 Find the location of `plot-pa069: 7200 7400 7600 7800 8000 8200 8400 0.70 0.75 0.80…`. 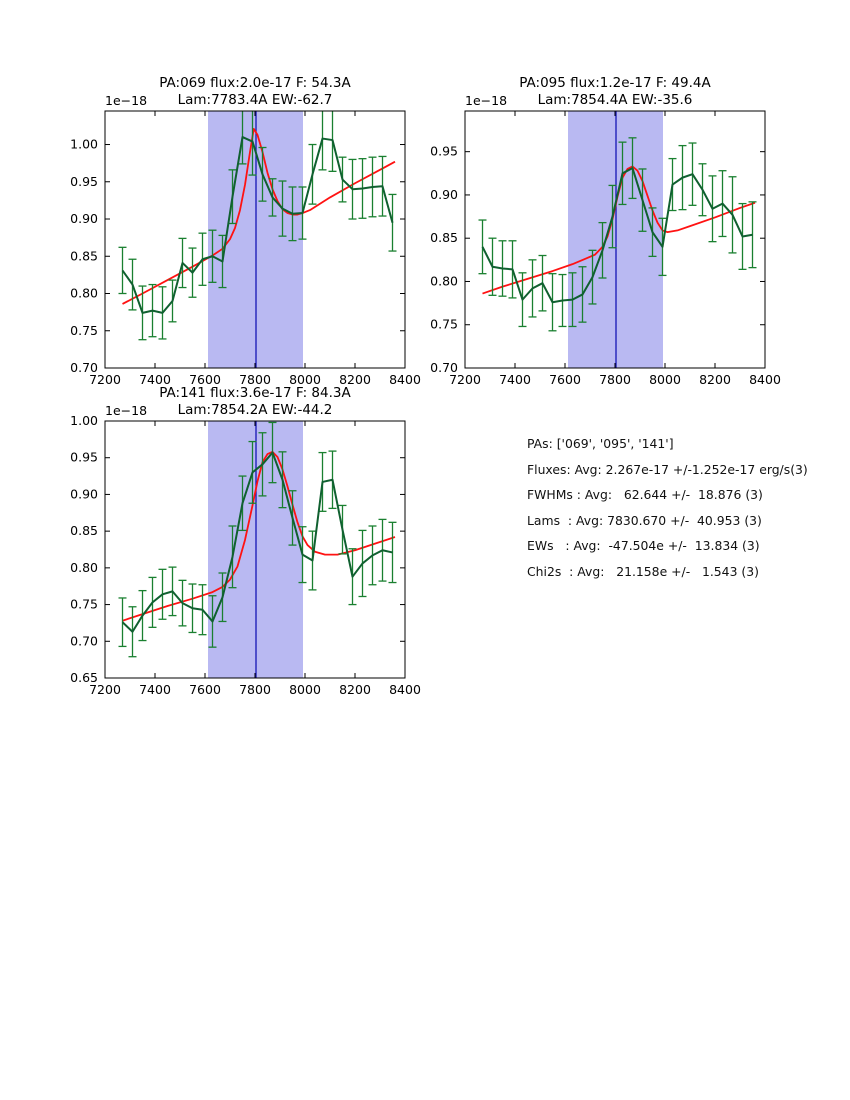

plot-pa069: 7200 7400 7600 7800 8000 8200 8400 0.70 0.75 0.80… is located at coordinates (245, 231).